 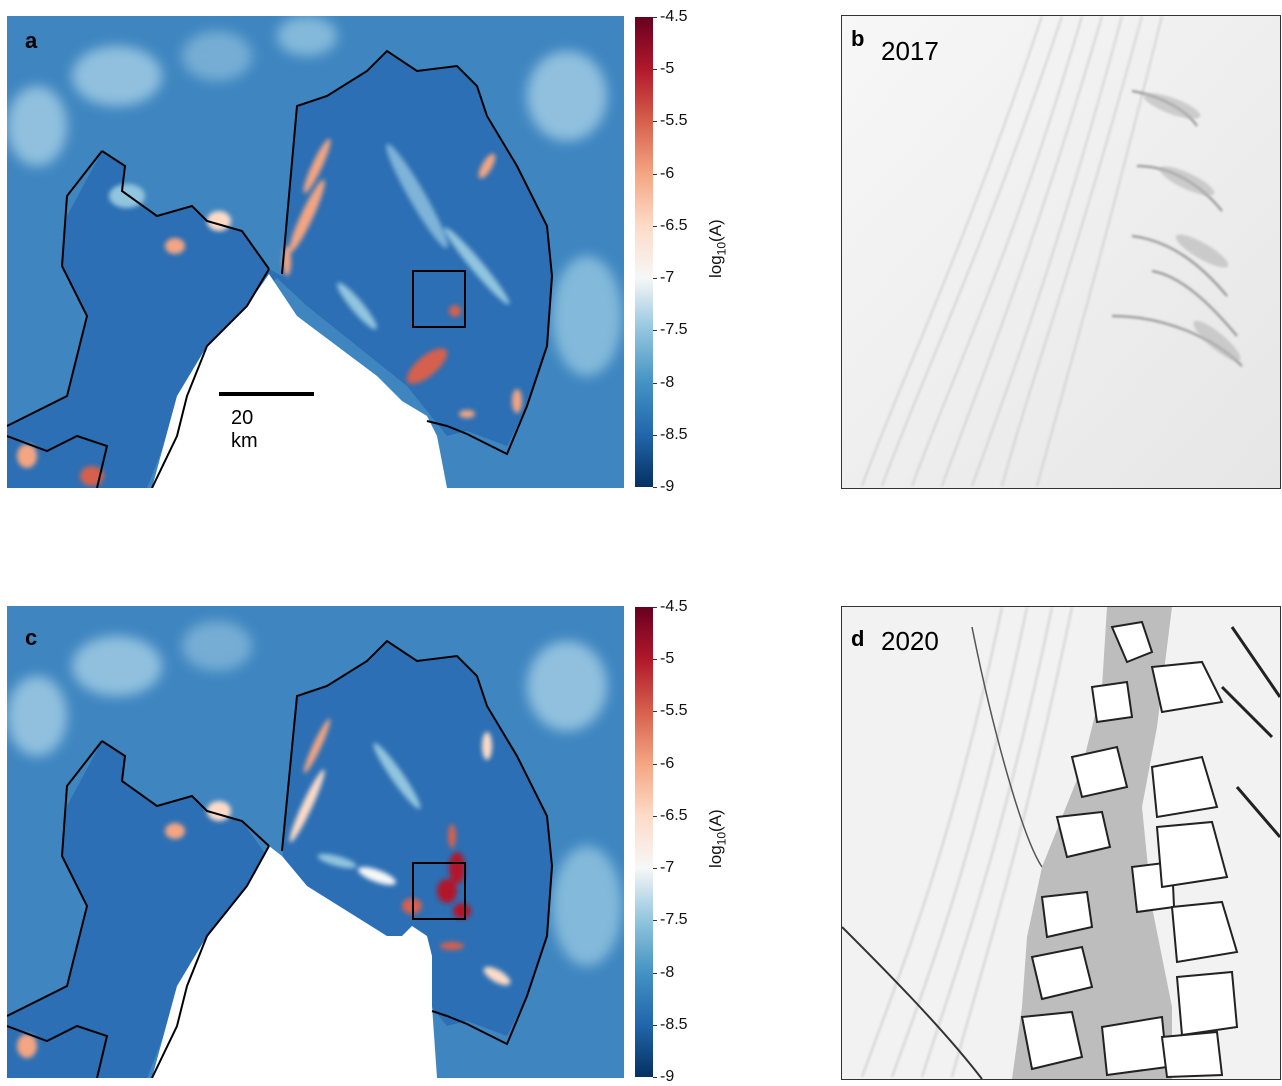 I want to click on panel-letter-d: d, so click(x=858, y=638).